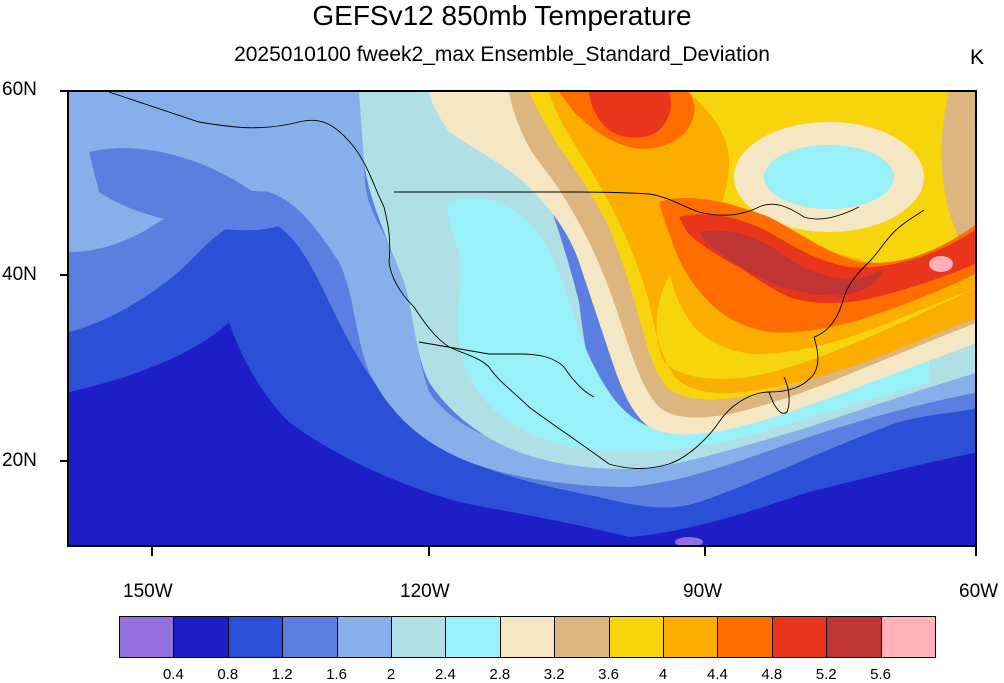 The image size is (1004, 683). Describe the element at coordinates (717, 674) in the screenshot. I see `colorbar-label: 4.4` at that location.